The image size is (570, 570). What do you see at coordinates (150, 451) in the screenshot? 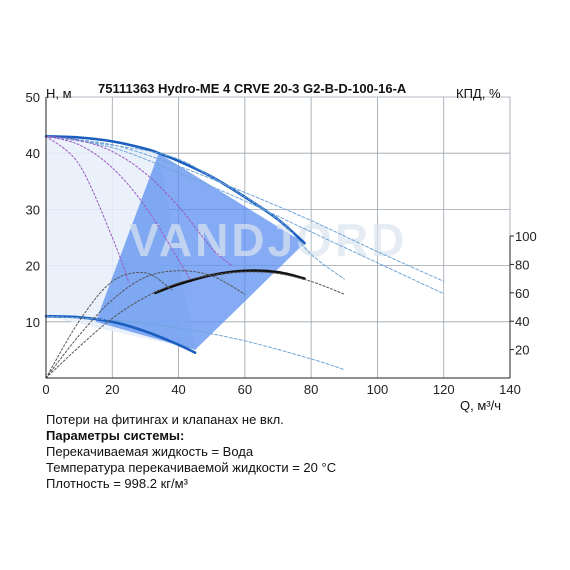
I see `note-liquid: Перекачиваемая жидкость = Вода` at bounding box center [150, 451].